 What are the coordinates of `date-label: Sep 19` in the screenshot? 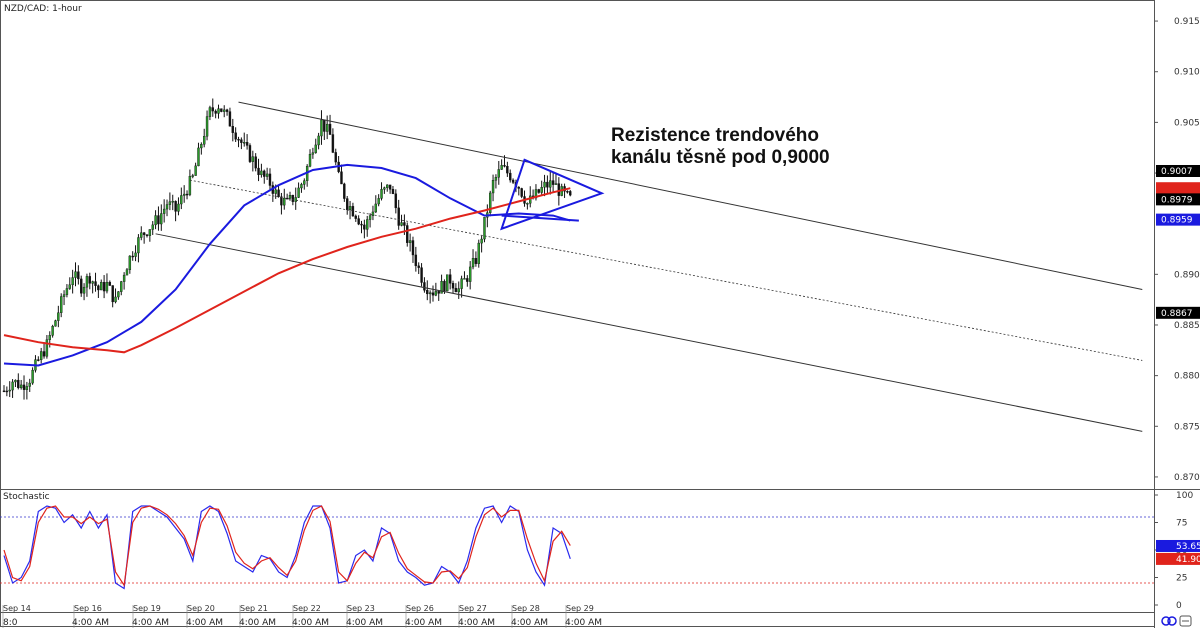 It's located at (147, 608).